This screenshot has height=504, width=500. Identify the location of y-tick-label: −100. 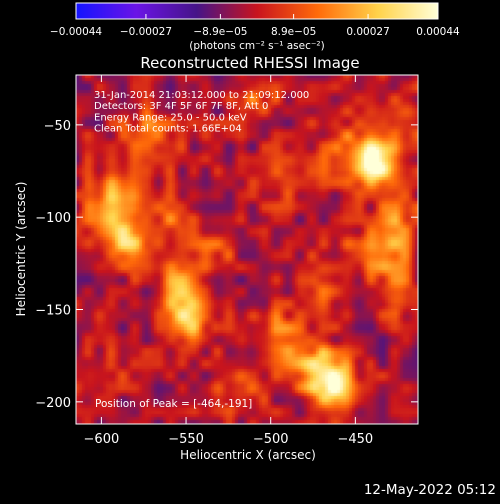
(53, 218).